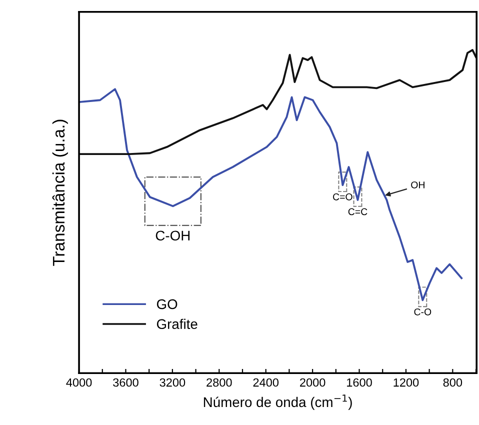 The width and height of the screenshot is (479, 425). Describe the element at coordinates (342, 196) in the screenshot. I see `annotation: C=O` at that location.